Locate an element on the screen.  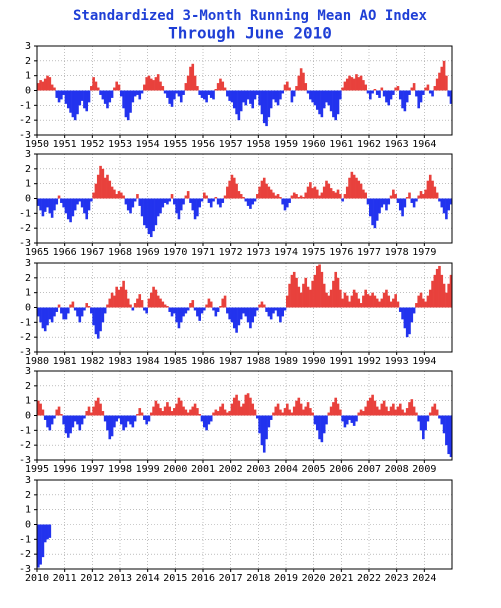
plot-frame is located at coordinates (244, 524).